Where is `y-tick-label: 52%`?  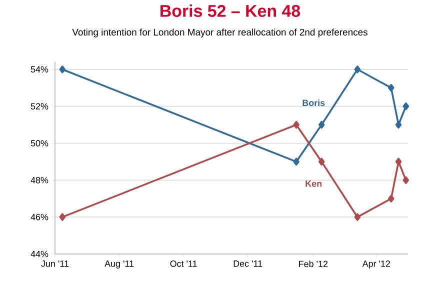
y-tick-label: 52% is located at coordinates (39, 106).